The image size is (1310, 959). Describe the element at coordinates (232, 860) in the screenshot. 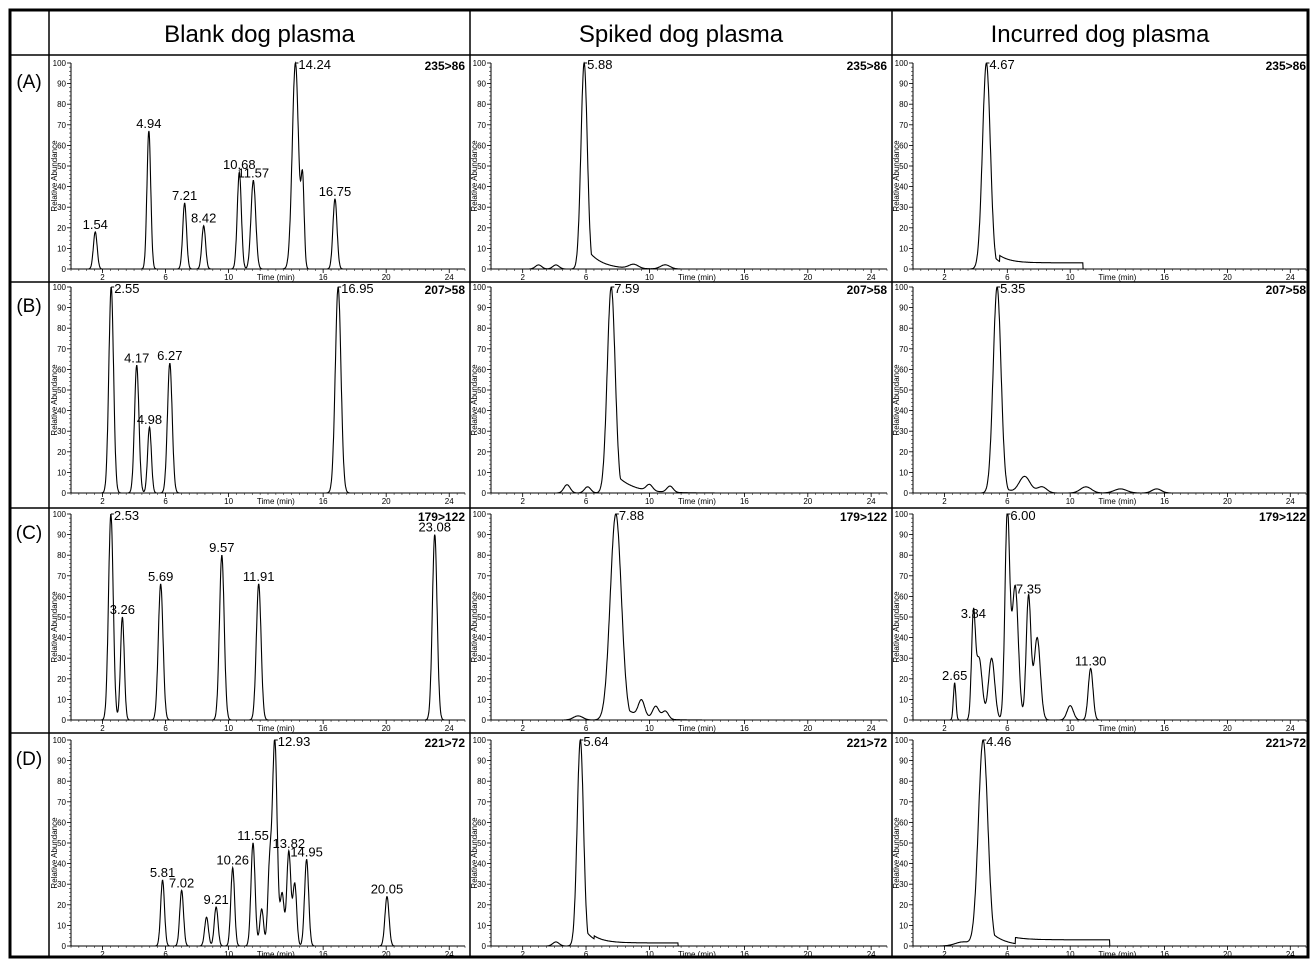

I see `peak-label: 10.26` at that location.